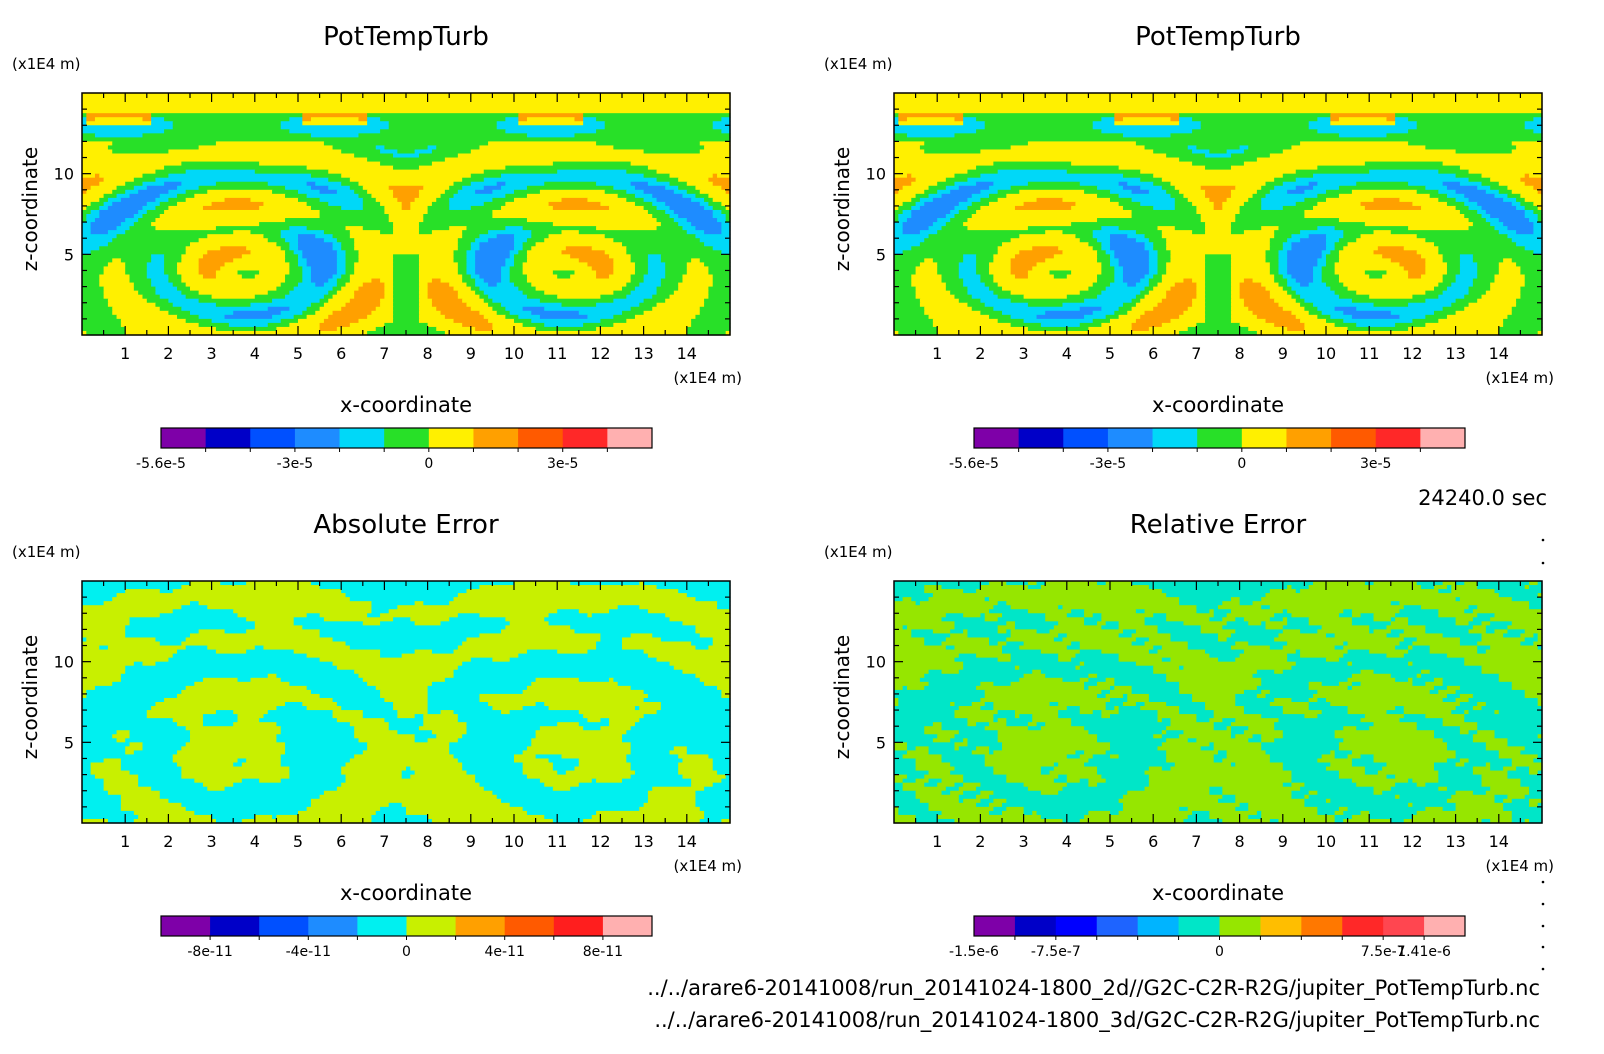  What do you see at coordinates (186, 926) in the screenshot?
I see `colorbar-swatch` at bounding box center [186, 926].